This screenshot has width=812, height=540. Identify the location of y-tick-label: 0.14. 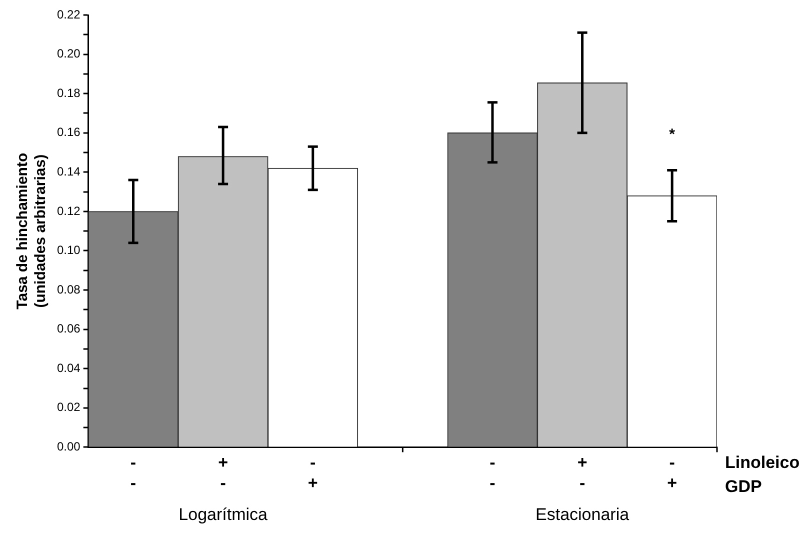
(68, 171).